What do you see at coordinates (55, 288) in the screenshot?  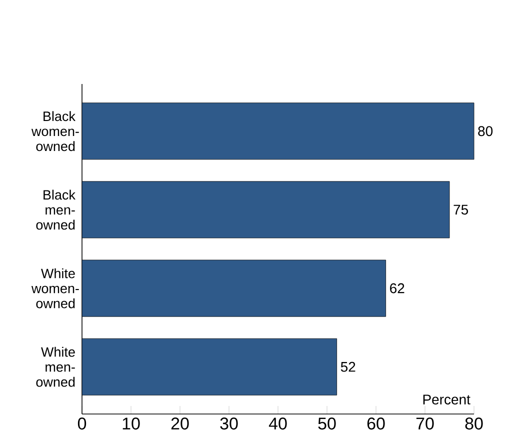 I see `y-tick-label: White women-owned` at bounding box center [55, 288].